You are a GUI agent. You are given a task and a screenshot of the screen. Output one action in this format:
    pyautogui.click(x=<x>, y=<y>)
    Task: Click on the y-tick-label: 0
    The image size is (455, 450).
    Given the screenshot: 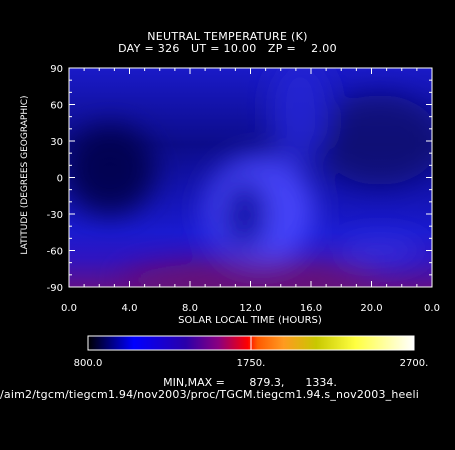 What is the action you would take?
    pyautogui.click(x=60, y=179)
    